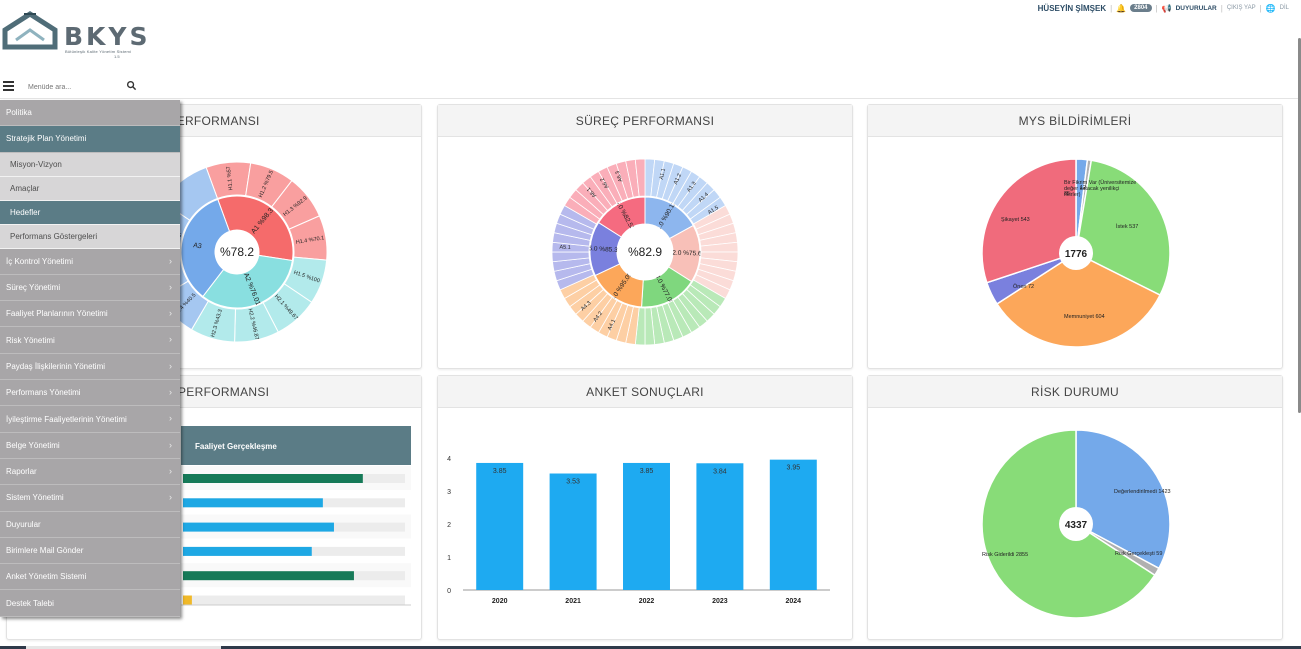 The width and height of the screenshot is (1301, 649). I want to click on pie-slice-label: Değerlendirilmedi 1423, so click(1142, 492).